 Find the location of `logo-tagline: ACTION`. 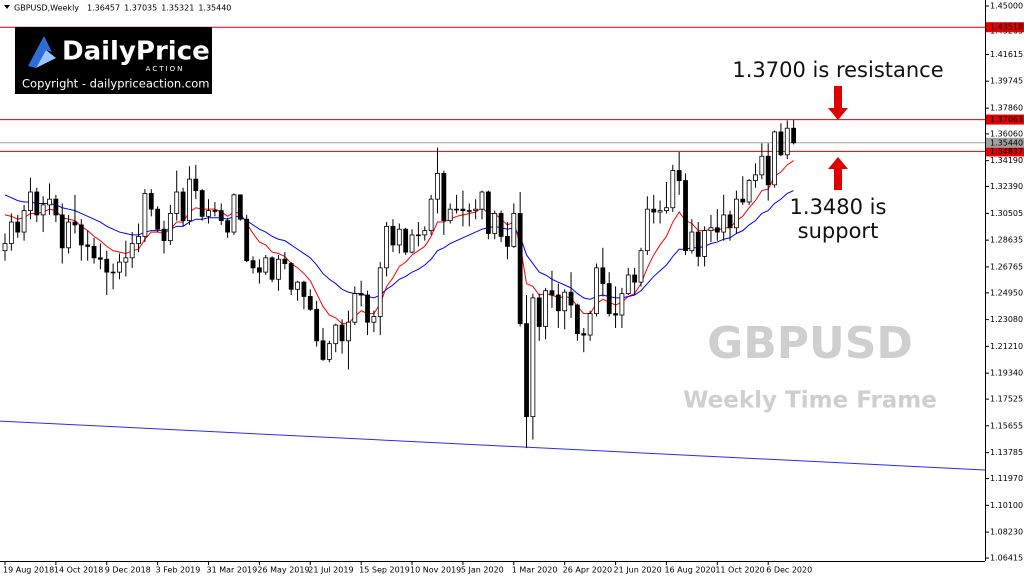

logo-tagline: ACTION is located at coordinates (165, 69).